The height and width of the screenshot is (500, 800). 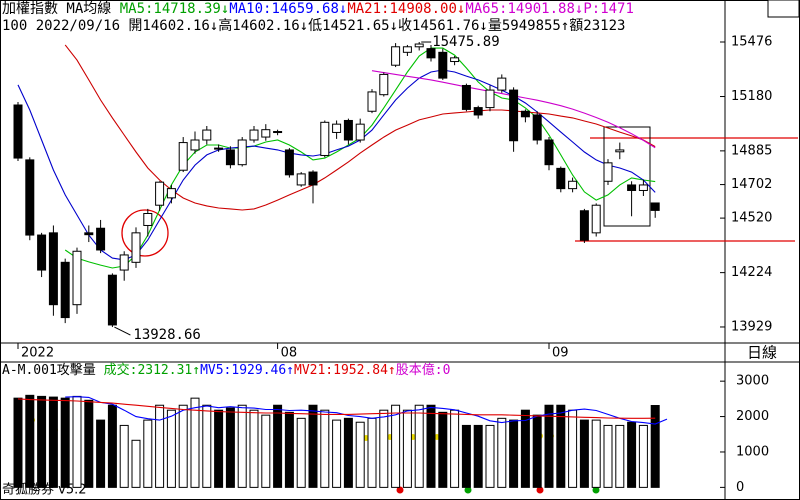 What do you see at coordinates (61, 9) in the screenshot?
I see `header-segment: 加權指數 MA均線` at bounding box center [61, 9].